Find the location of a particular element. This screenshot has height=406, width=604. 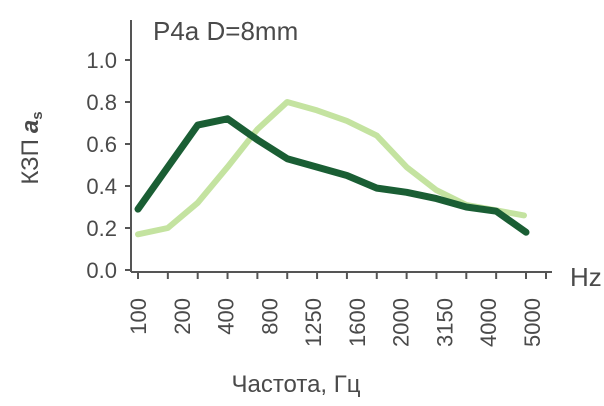

x-tick-label: 200 is located at coordinates (182, 316).